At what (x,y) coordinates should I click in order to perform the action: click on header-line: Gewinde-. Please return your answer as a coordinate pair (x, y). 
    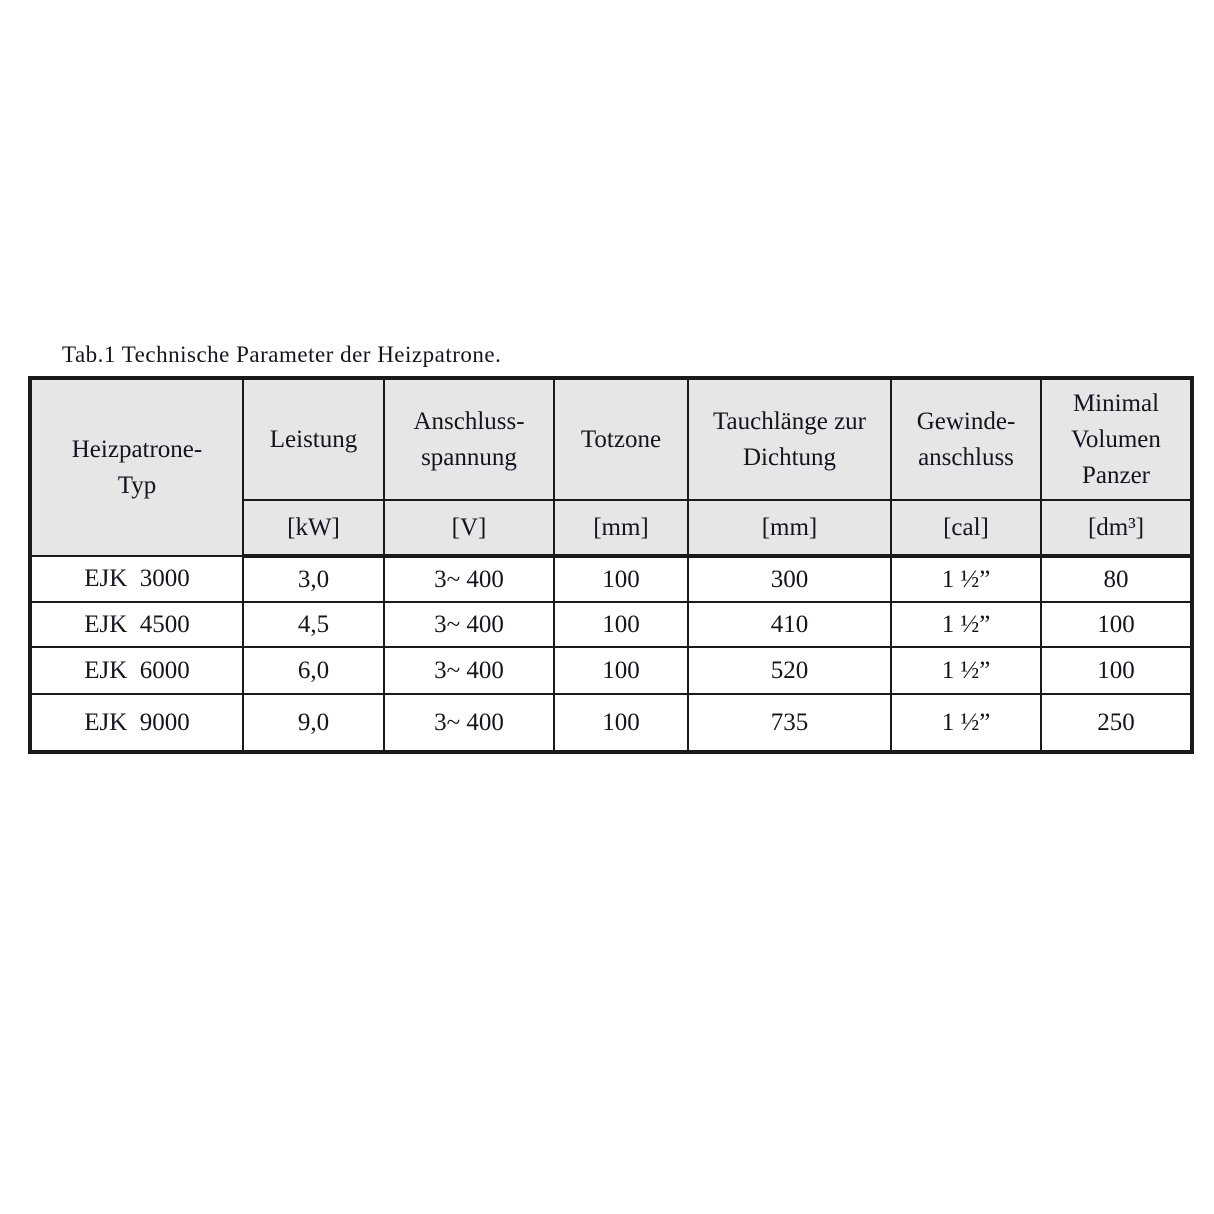
    Looking at the image, I should click on (966, 421).